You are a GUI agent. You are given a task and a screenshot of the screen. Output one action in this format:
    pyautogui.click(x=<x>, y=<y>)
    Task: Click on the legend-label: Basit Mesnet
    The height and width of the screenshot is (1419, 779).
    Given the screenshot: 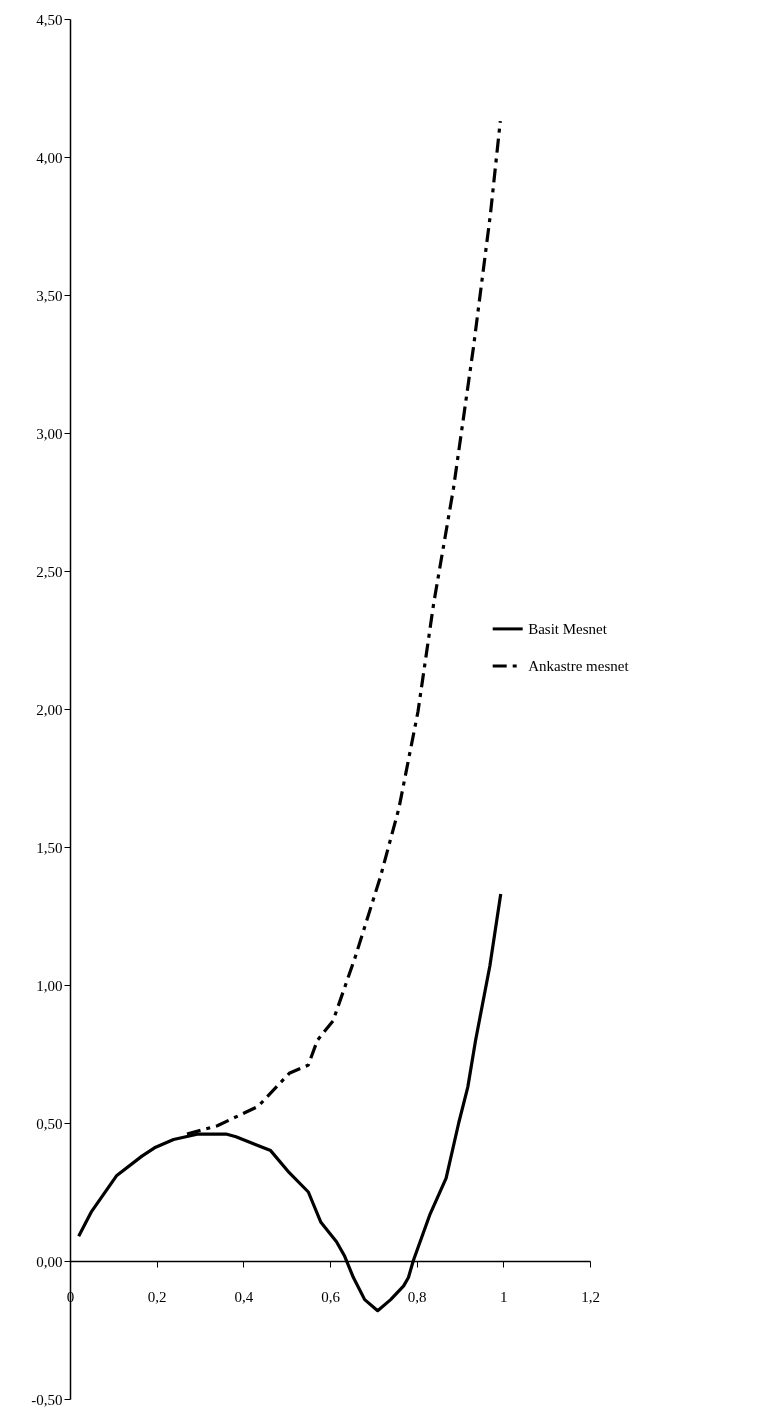 What is the action you would take?
    pyautogui.click(x=568, y=628)
    